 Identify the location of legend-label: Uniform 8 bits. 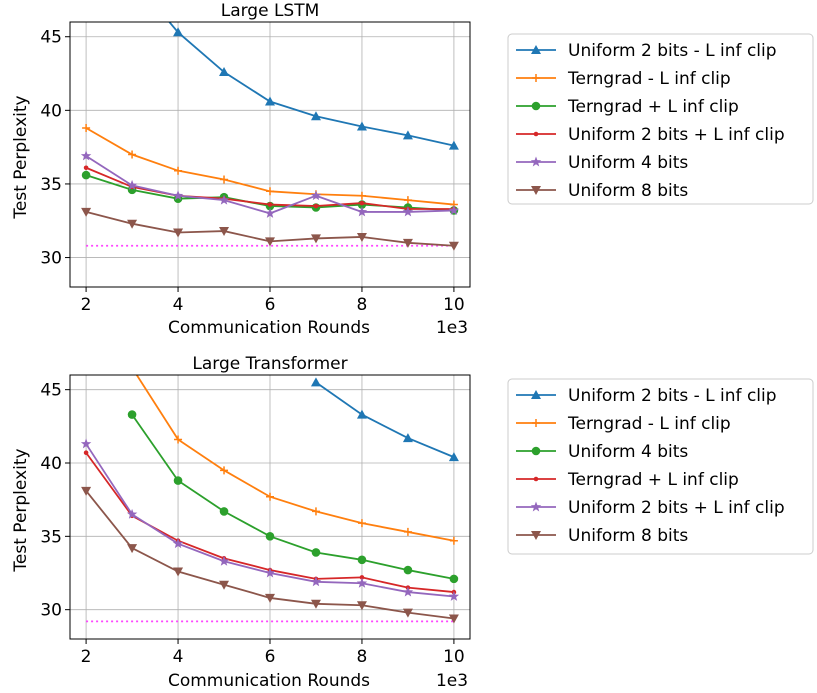
(628, 536).